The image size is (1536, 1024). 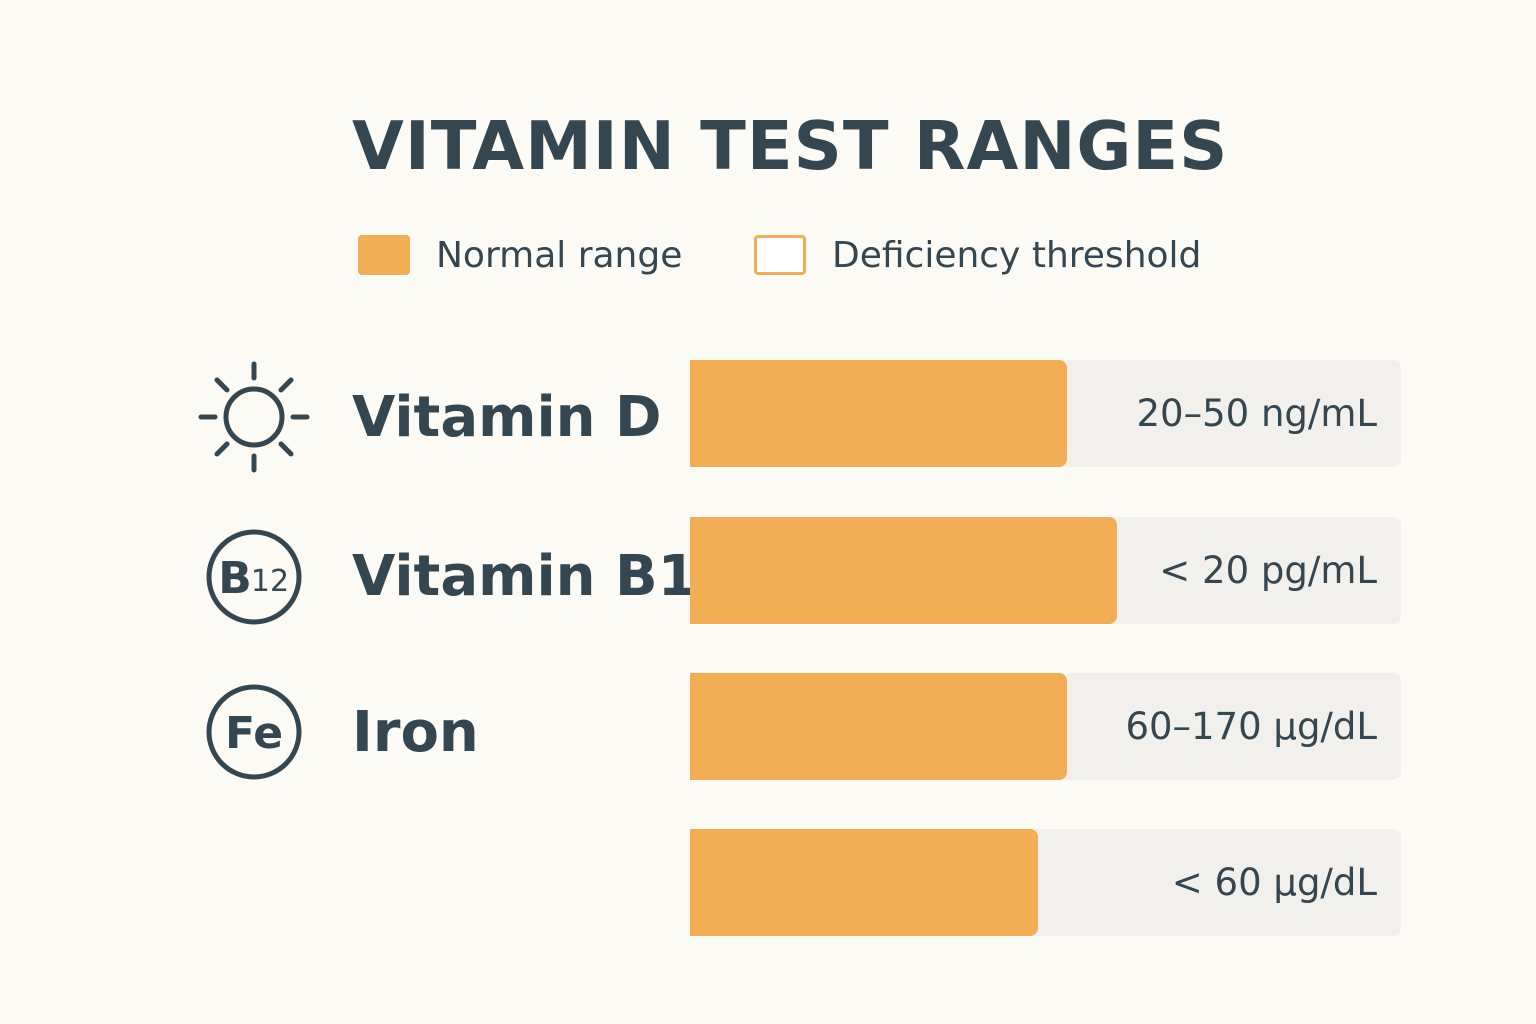 I want to click on row-label-vitamin-b12: Vitamin B12, so click(x=544, y=576).